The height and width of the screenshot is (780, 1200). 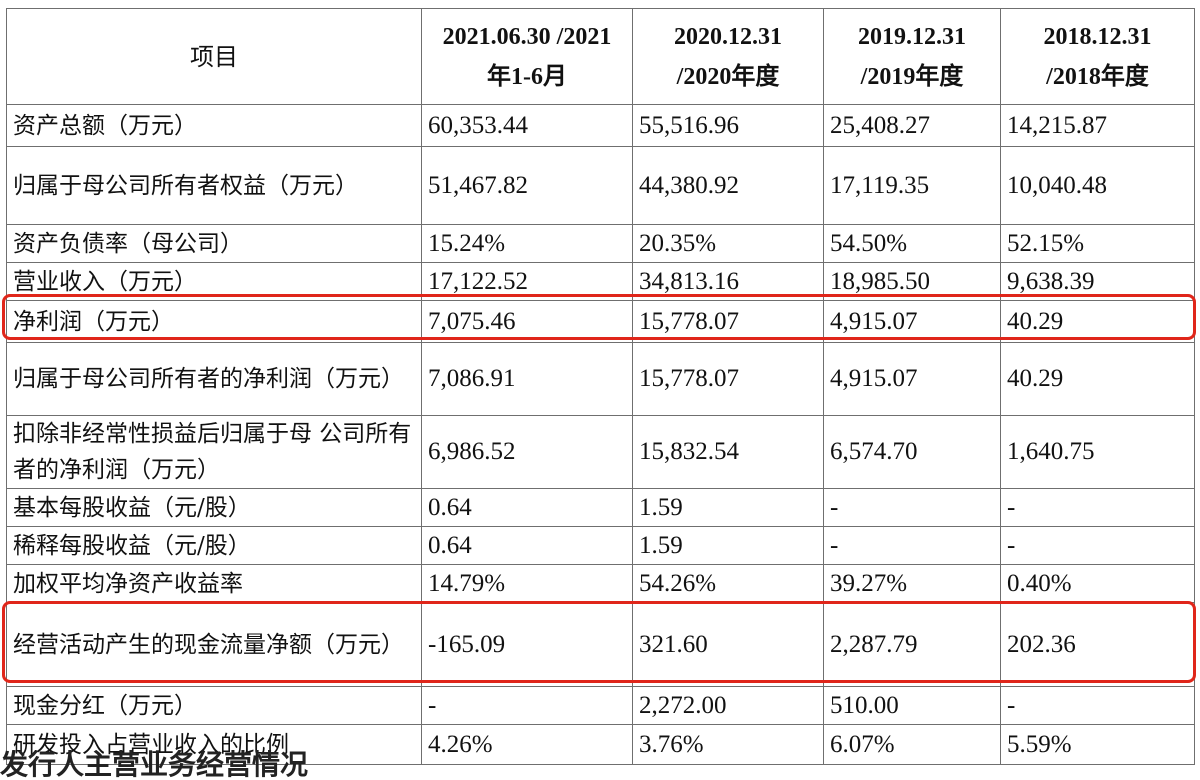 What do you see at coordinates (728, 125) in the screenshot?
I see `row-value: 55,516.96` at bounding box center [728, 125].